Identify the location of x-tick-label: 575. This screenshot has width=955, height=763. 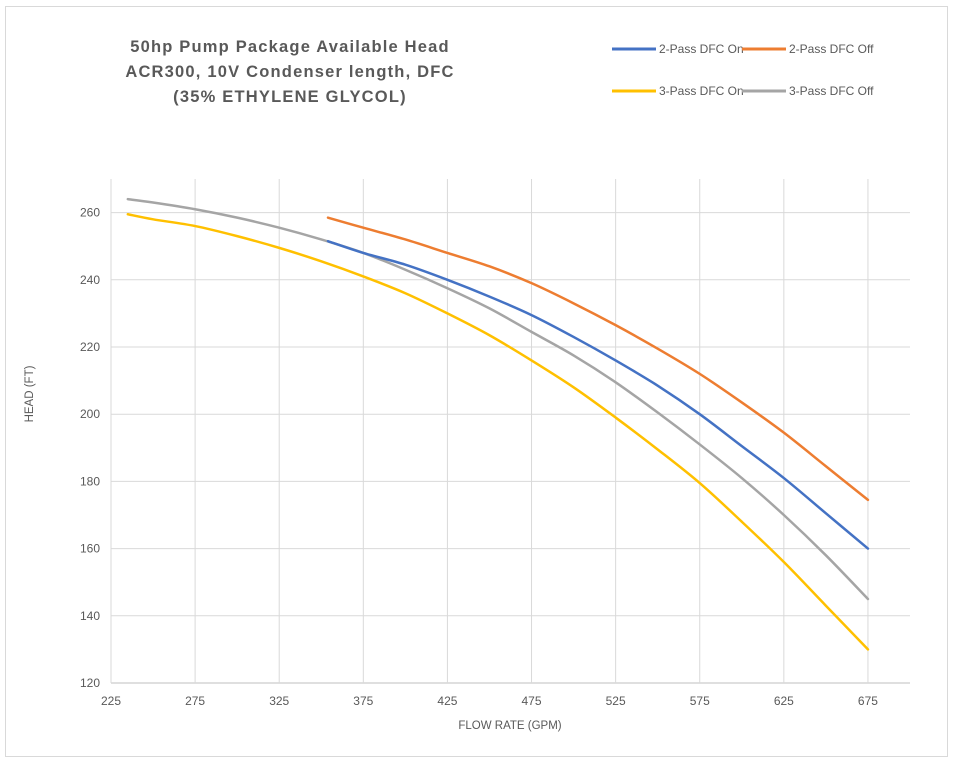
(700, 701).